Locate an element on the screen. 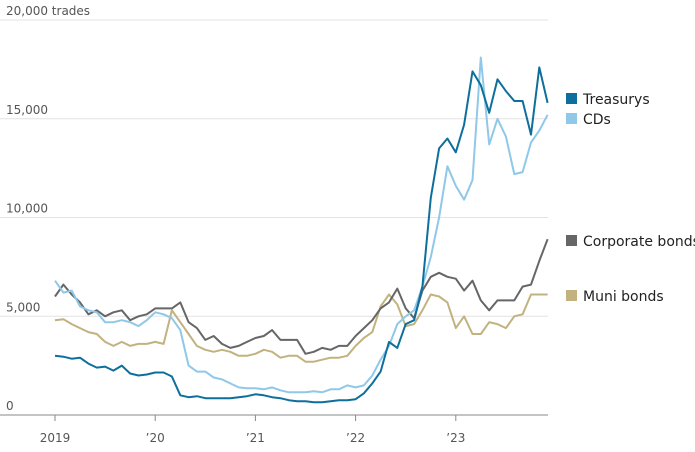  x-tick-label: ’20 is located at coordinates (155, 438).